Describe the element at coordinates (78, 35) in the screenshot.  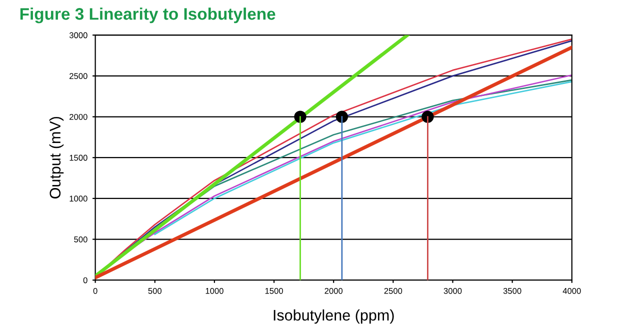
I see `y-tick-label: 3000` at that location.